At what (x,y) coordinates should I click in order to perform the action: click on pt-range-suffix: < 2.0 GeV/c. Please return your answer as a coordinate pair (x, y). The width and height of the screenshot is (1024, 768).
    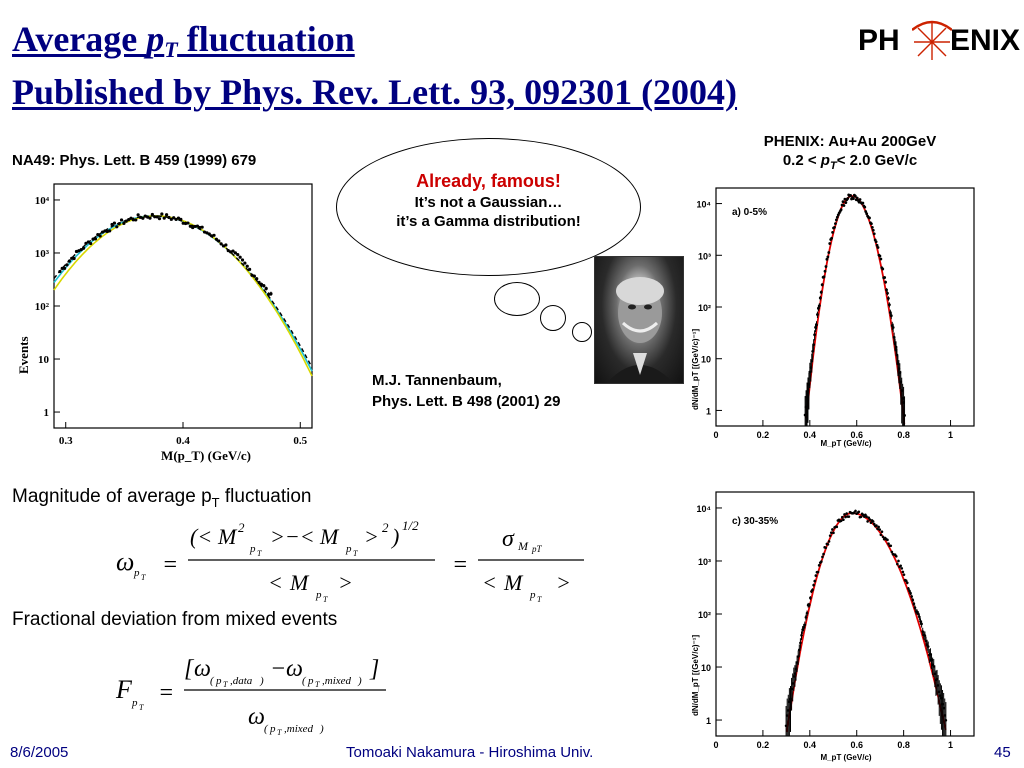
    Looking at the image, I should click on (877, 160).